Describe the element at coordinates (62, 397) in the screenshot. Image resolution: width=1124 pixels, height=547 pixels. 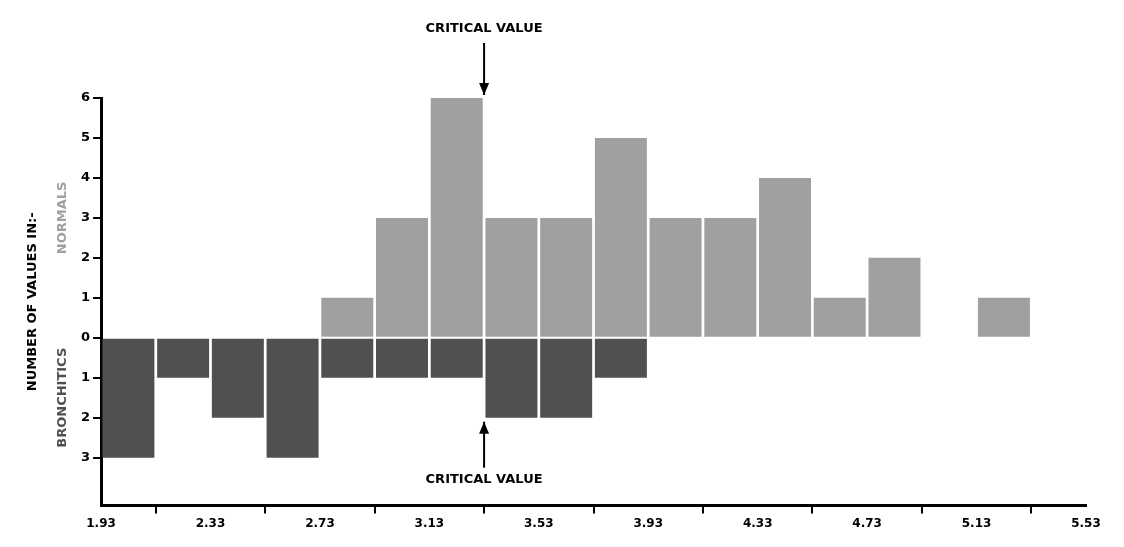
I see `text: BRONCHITICS` at that location.